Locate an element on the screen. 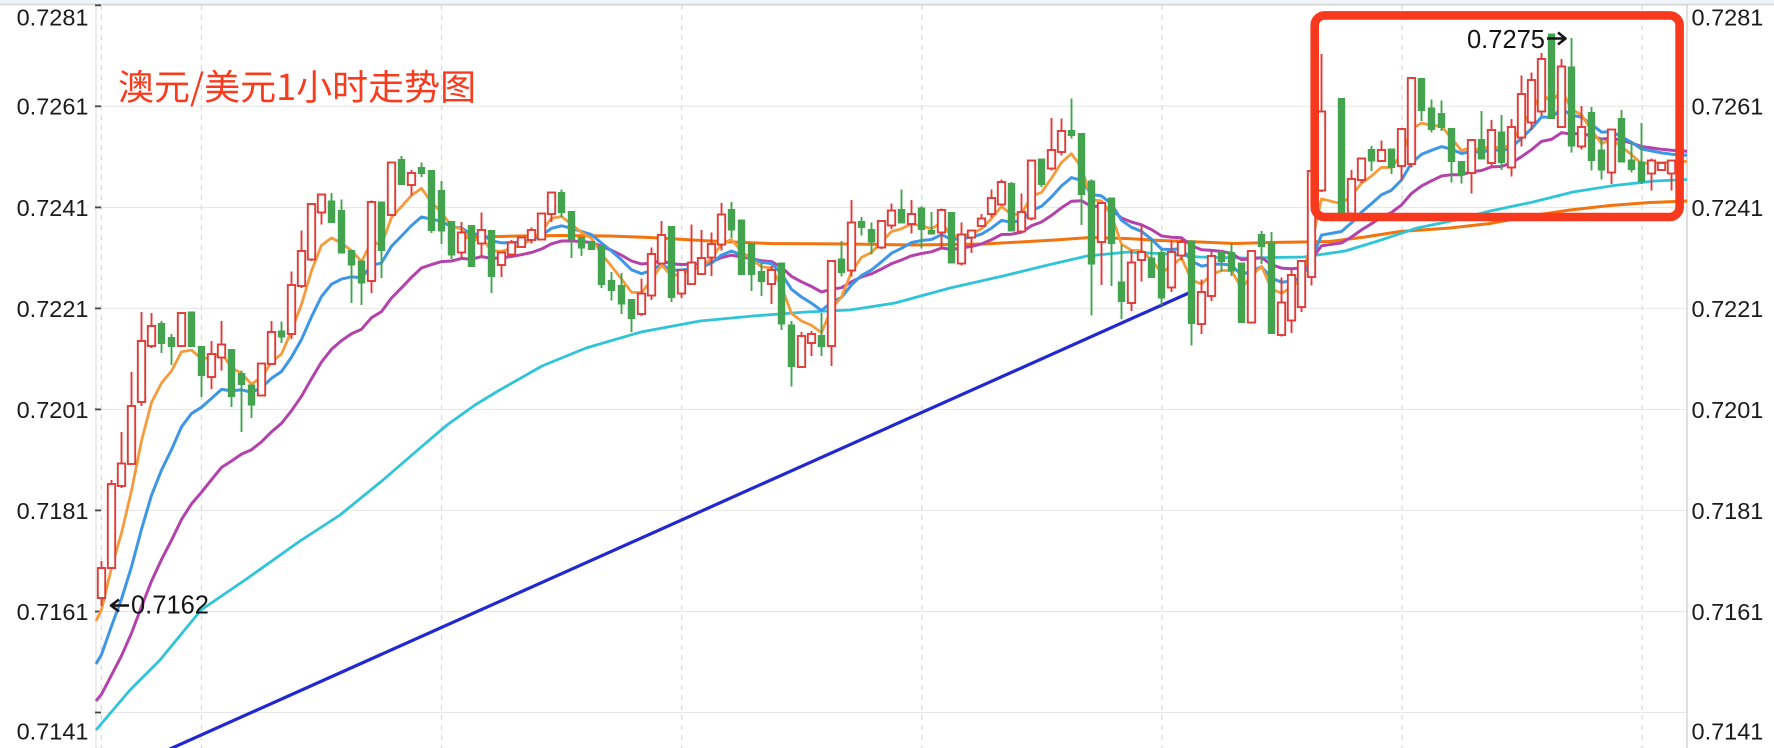  svg-text: 0.7275 is located at coordinates (1506, 40).